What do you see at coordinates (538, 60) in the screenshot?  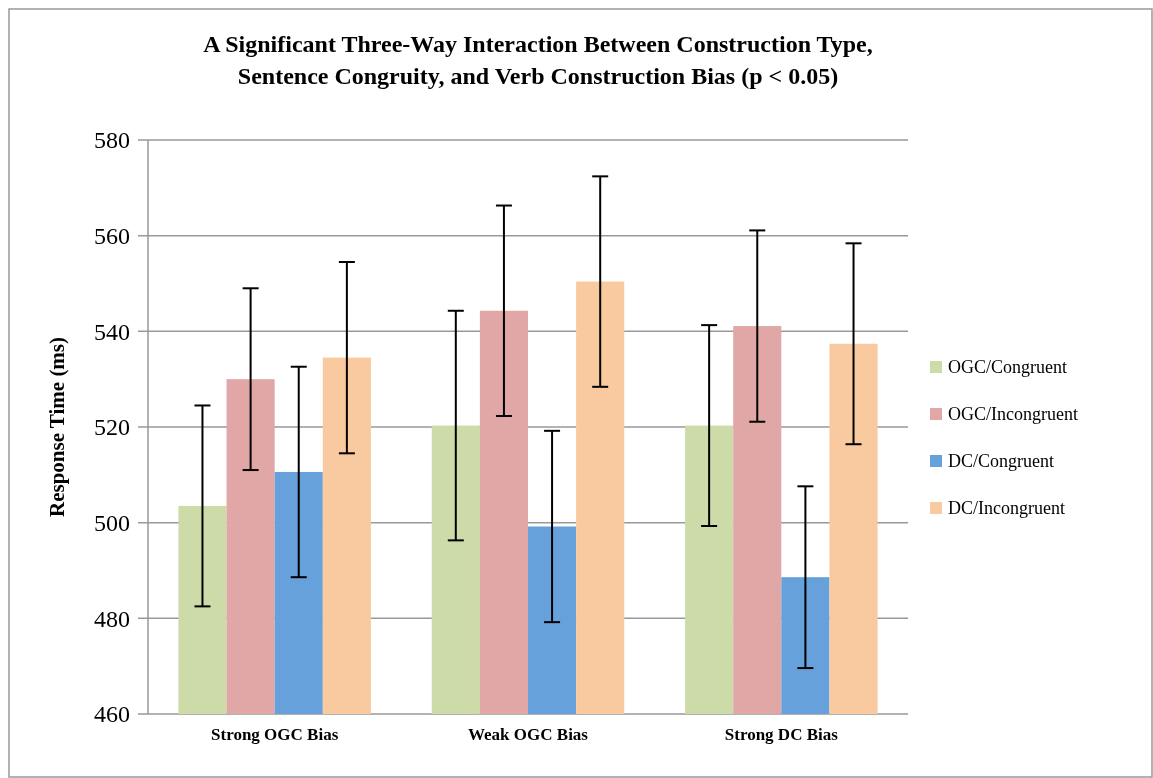 I see `chart-title: A Significant Three-Way Interaction Between Construction Type, Sentence Congruity, and Verb Construction Bias (p < 0.05)` at bounding box center [538, 60].